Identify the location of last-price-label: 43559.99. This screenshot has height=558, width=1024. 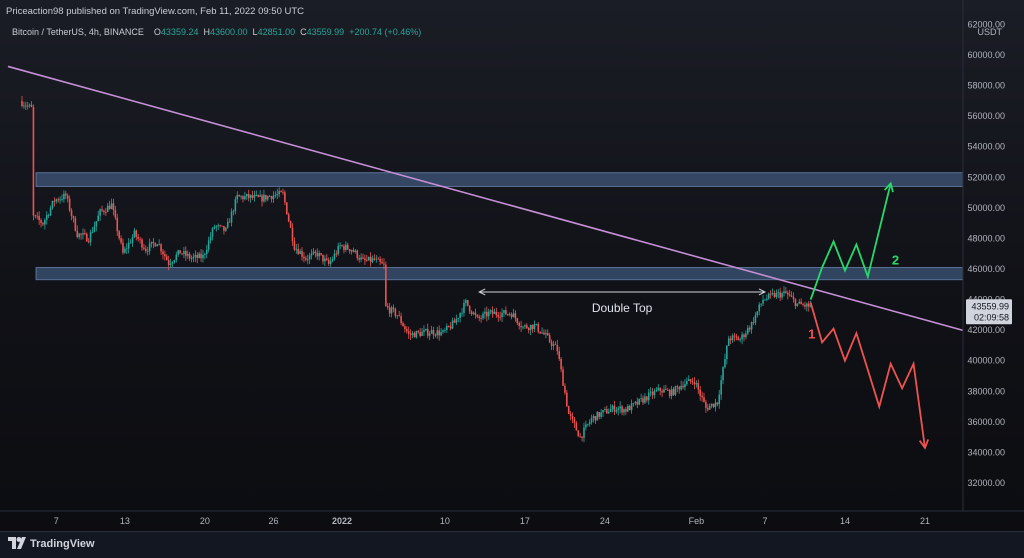
(990, 306).